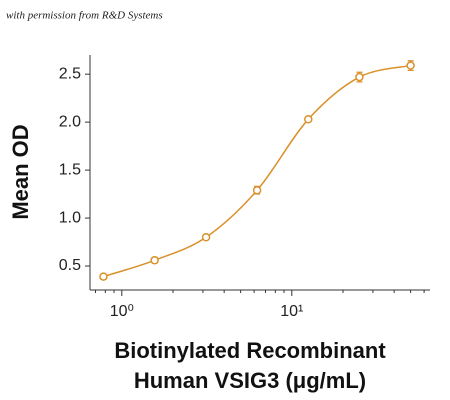  Describe the element at coordinates (84, 16) in the screenshot. I see `permission-note: with permission from R&D Systems` at that location.